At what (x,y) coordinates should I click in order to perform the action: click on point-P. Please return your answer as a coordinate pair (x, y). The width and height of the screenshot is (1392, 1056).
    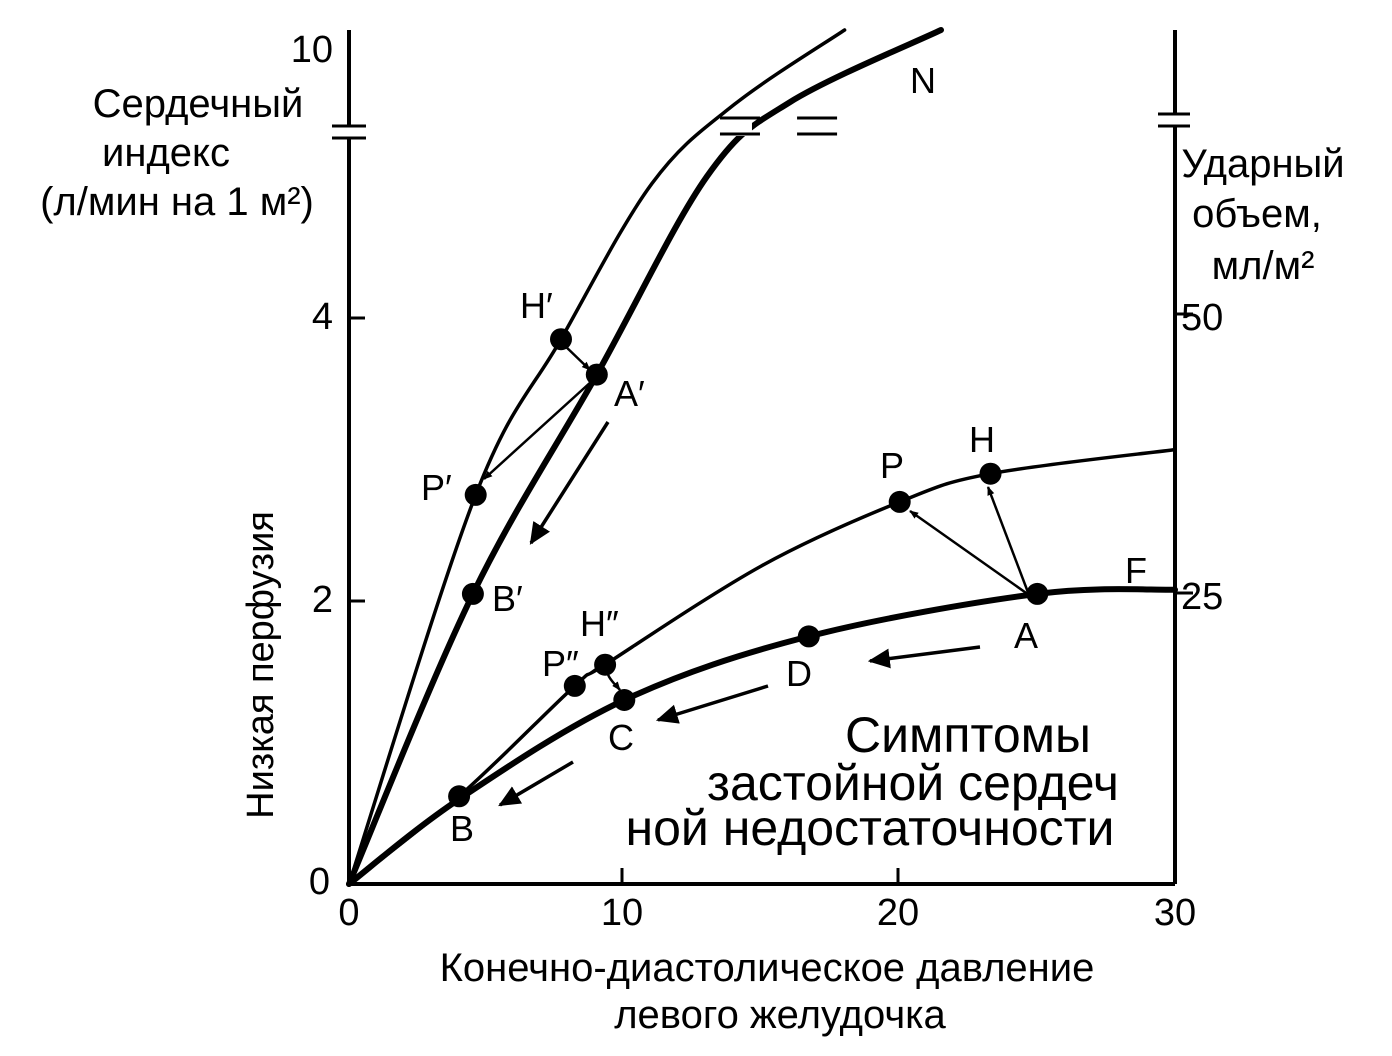
    Looking at the image, I should click on (899, 501).